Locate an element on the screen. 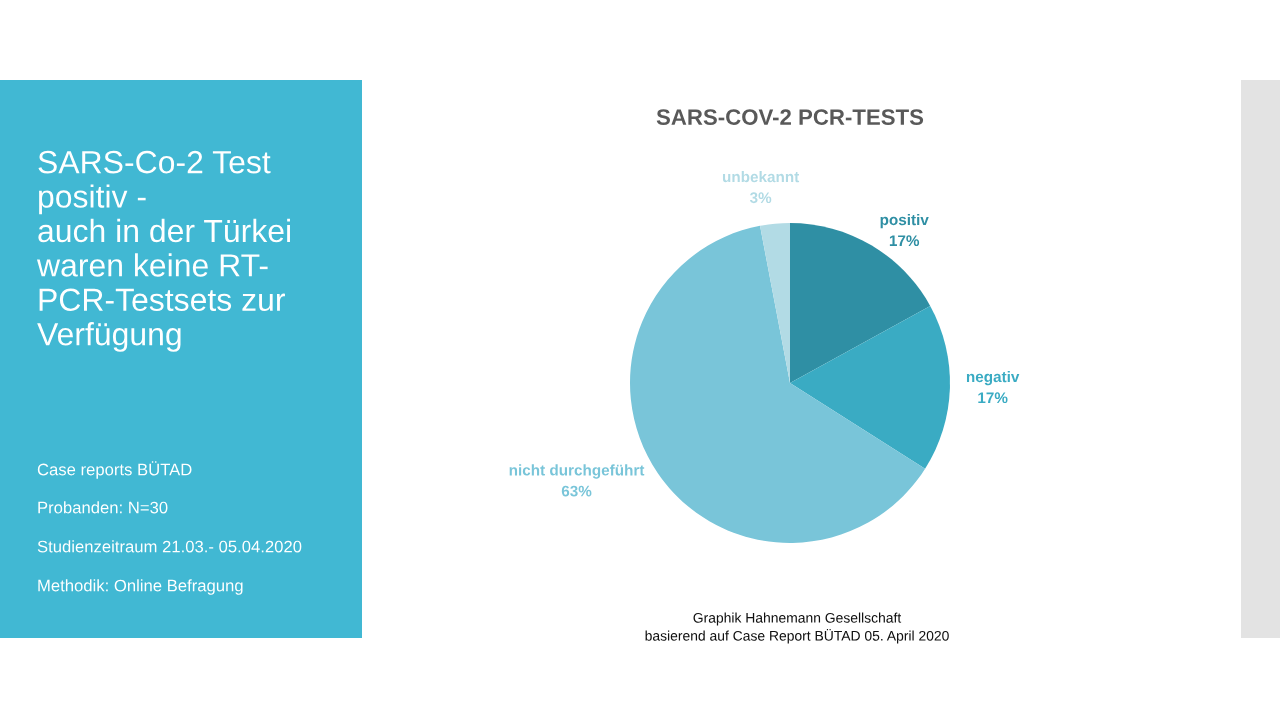  data-label: 63% is located at coordinates (576, 491).